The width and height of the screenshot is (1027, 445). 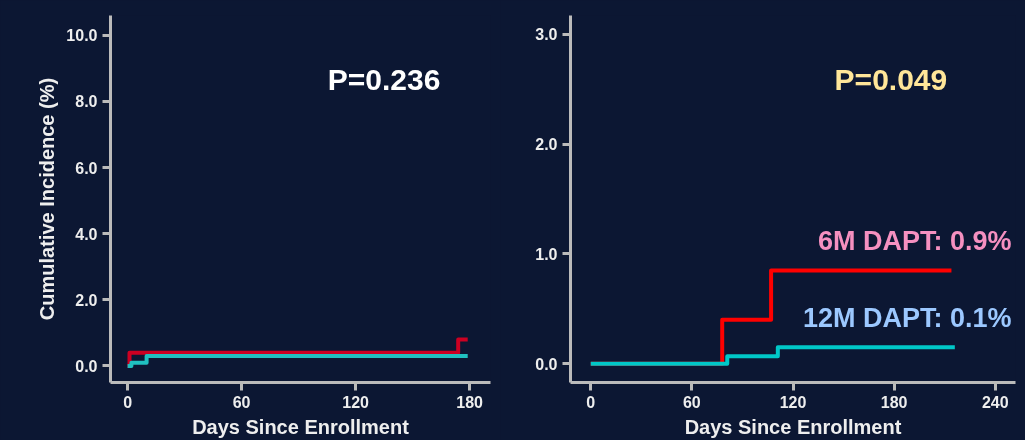 I want to click on annotation: P=0.236, so click(x=384, y=80).